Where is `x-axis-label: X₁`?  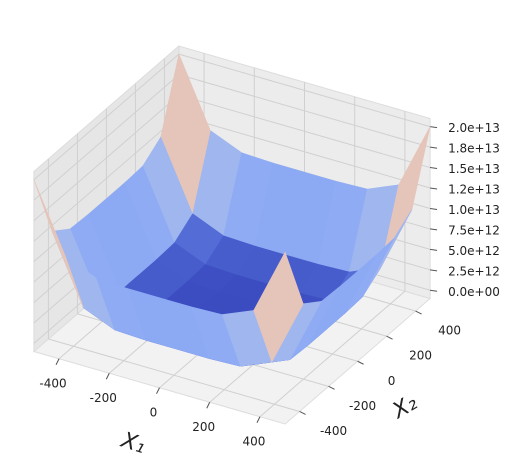
x-axis-label: X₁ is located at coordinates (132, 443).